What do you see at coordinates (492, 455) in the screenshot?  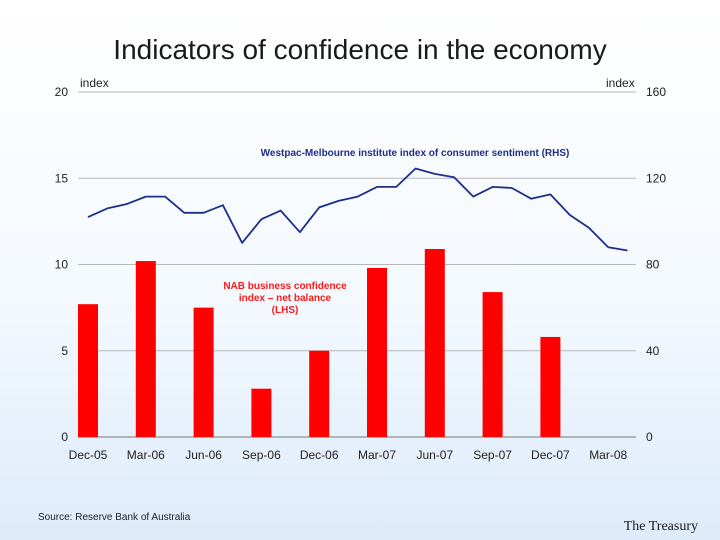 I see `x-tick-label: Sep-07` at bounding box center [492, 455].